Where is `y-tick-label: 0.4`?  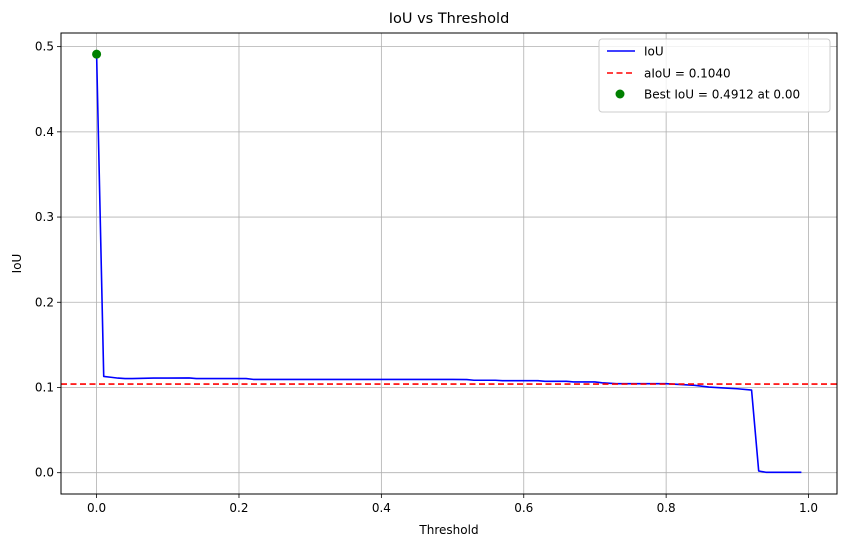 y-tick-label: 0.4 is located at coordinates (44, 132).